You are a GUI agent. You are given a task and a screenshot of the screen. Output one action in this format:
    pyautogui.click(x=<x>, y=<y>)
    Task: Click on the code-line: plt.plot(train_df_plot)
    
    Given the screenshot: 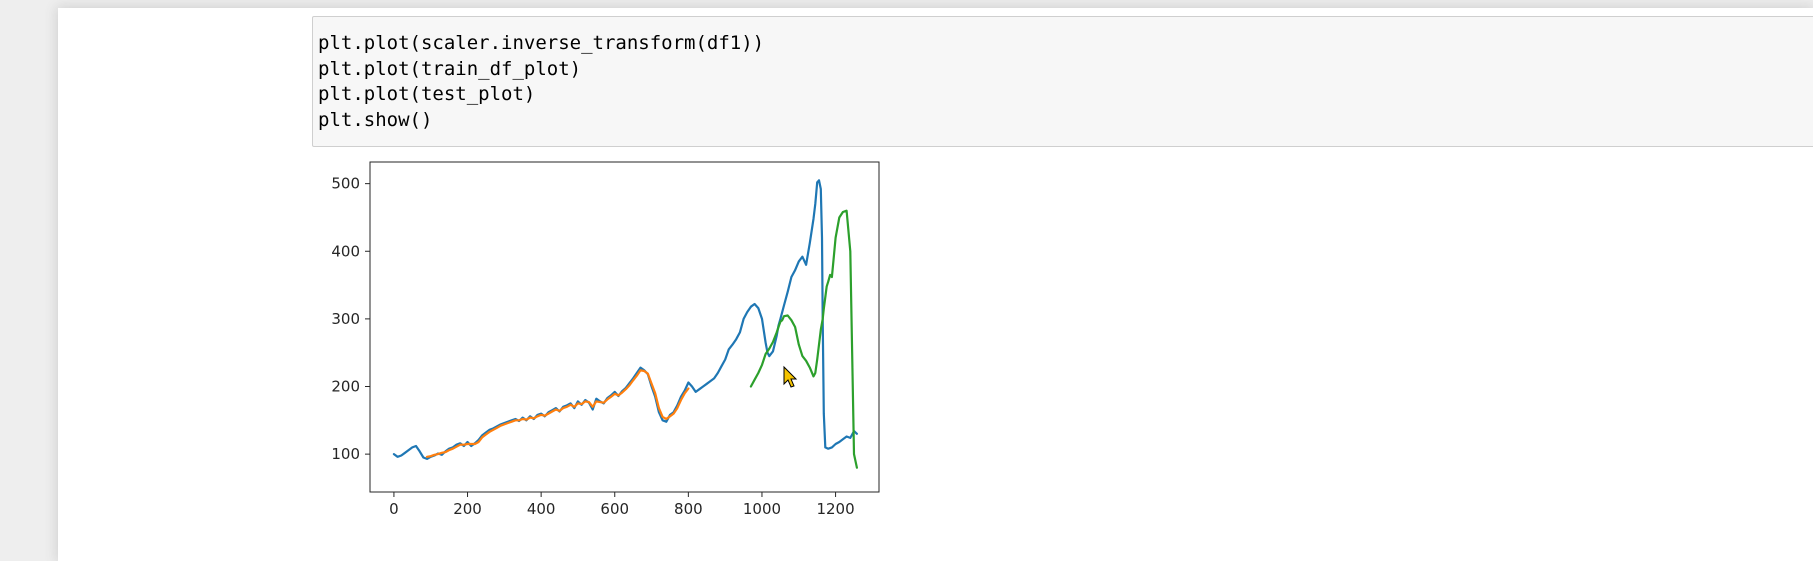 What is the action you would take?
    pyautogui.click(x=450, y=68)
    